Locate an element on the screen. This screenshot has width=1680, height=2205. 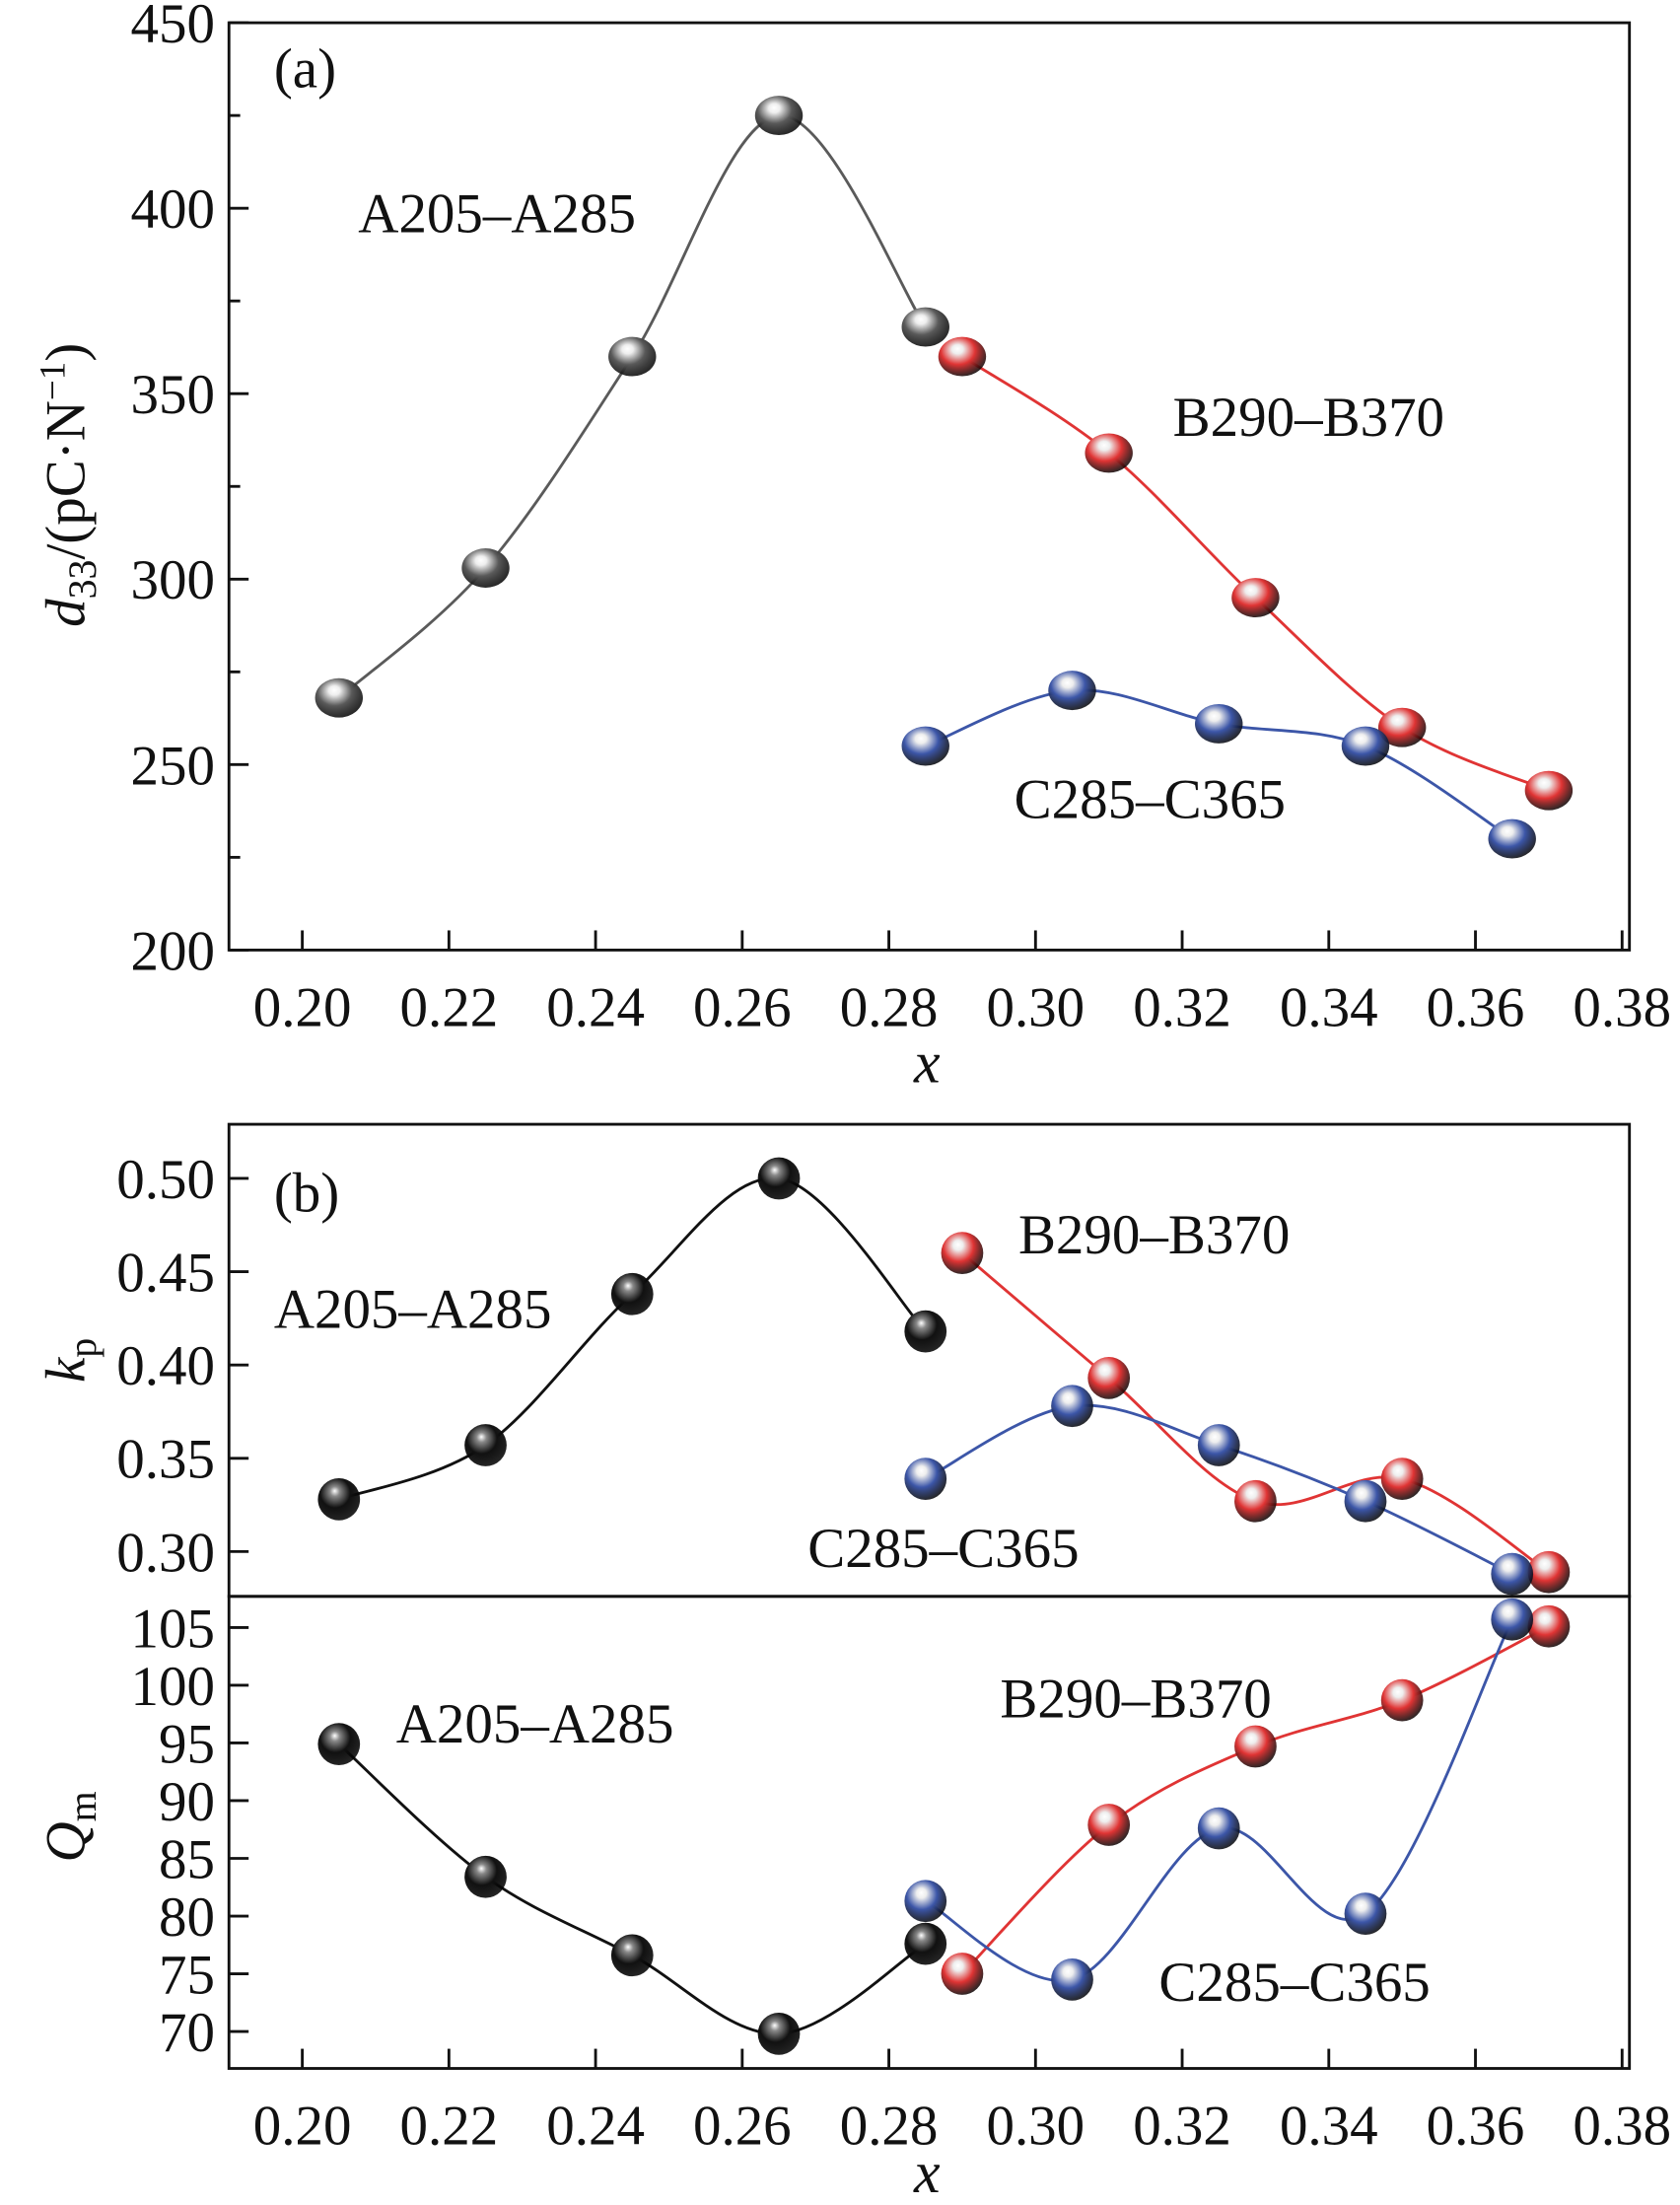
y-label-main: Q is located at coordinates (66, 1841).